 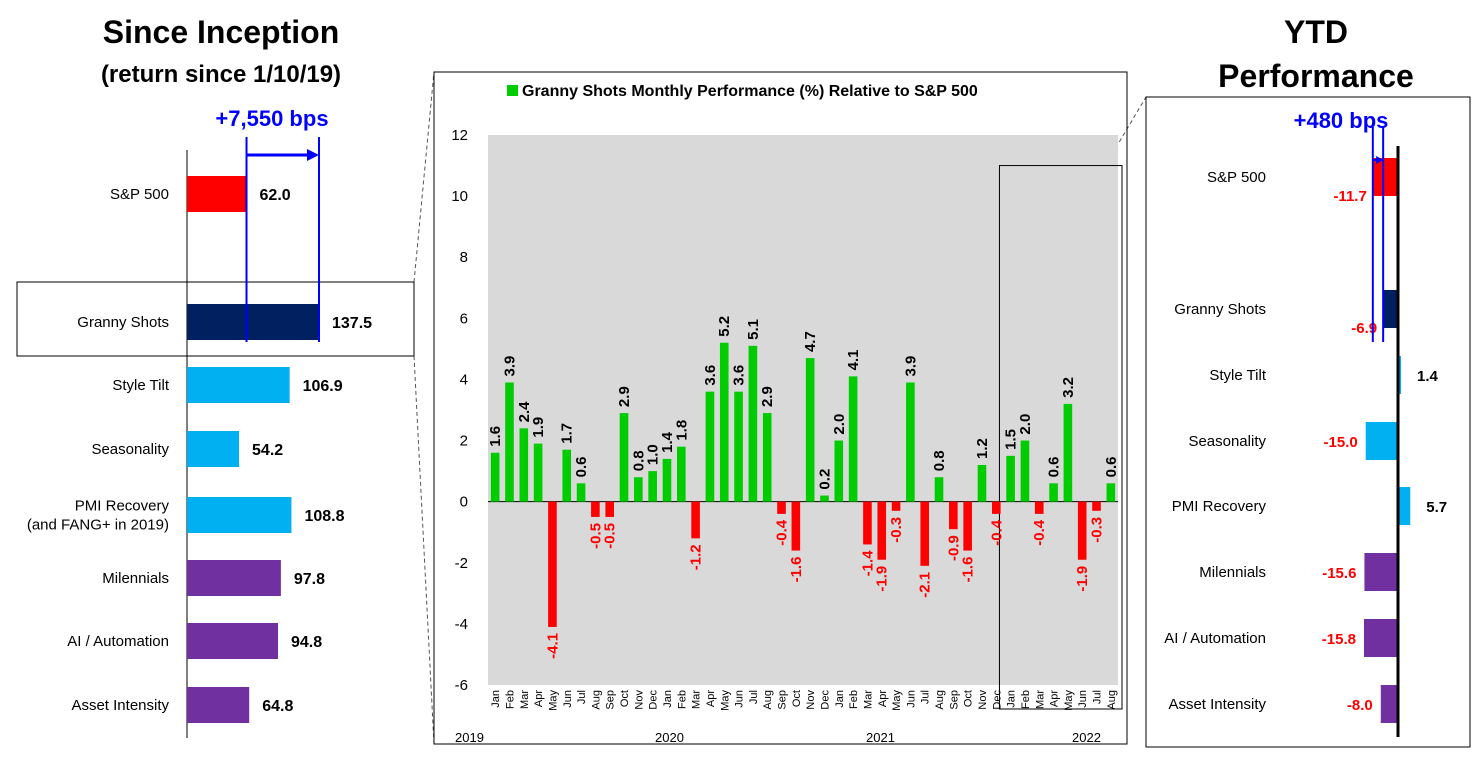 What do you see at coordinates (653, 454) in the screenshot?
I see `monthly-value-label: 1.0` at bounding box center [653, 454].